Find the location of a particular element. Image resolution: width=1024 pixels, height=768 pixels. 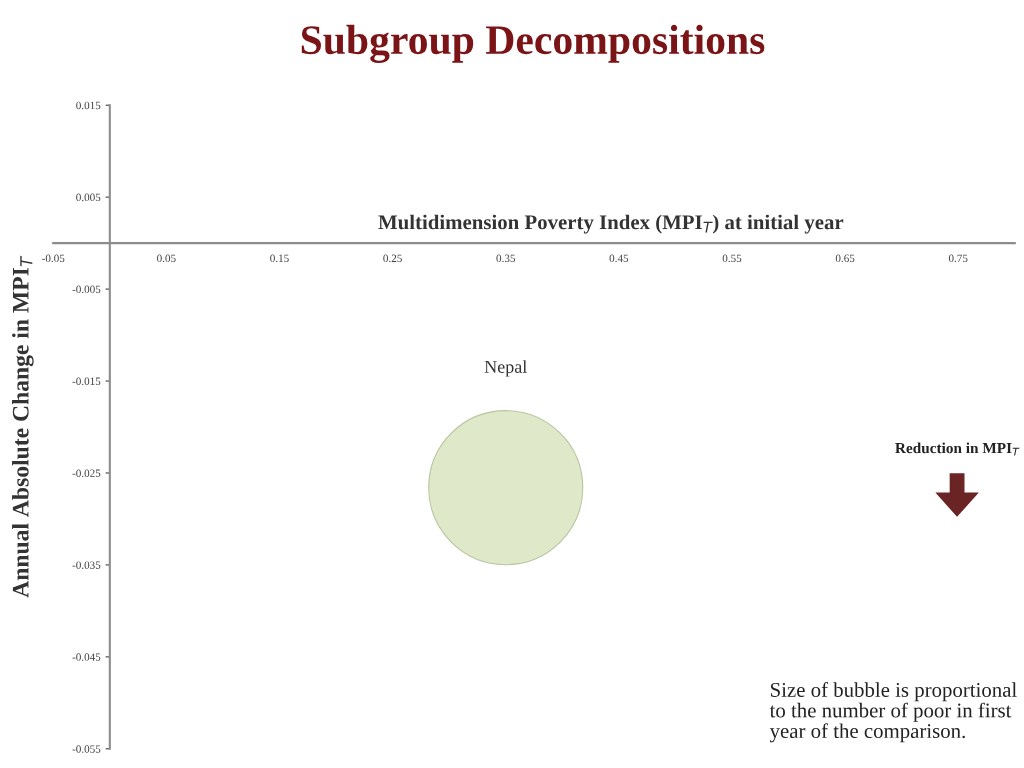

annotation: Size of bubble is proportional to the number of poor in first year of the comparison. is located at coordinates (893, 712).